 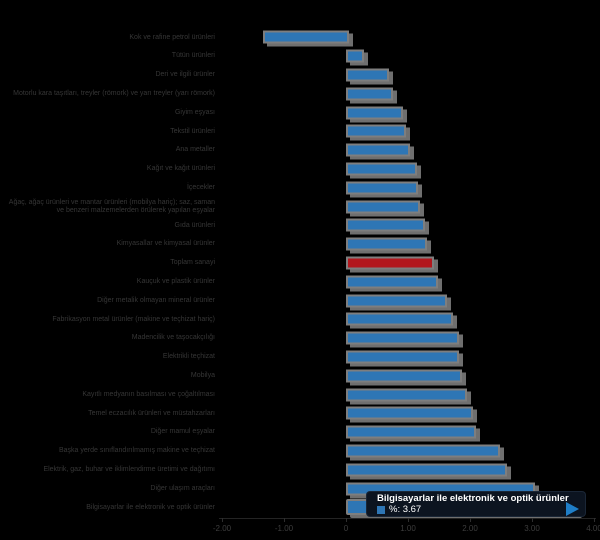 I want to click on category-label: Tütün ürünleri, so click(x=193, y=56).